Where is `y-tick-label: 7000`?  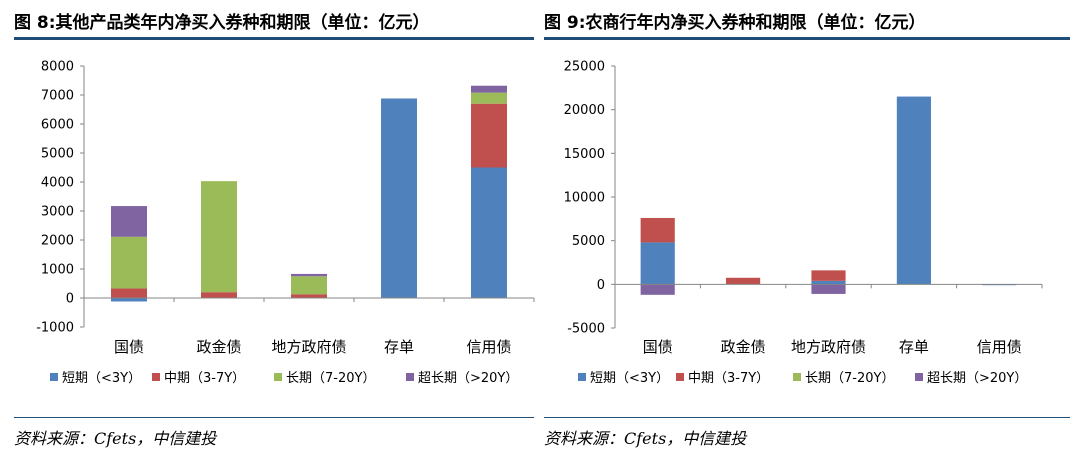
y-tick-label: 7000 is located at coordinates (57, 96).